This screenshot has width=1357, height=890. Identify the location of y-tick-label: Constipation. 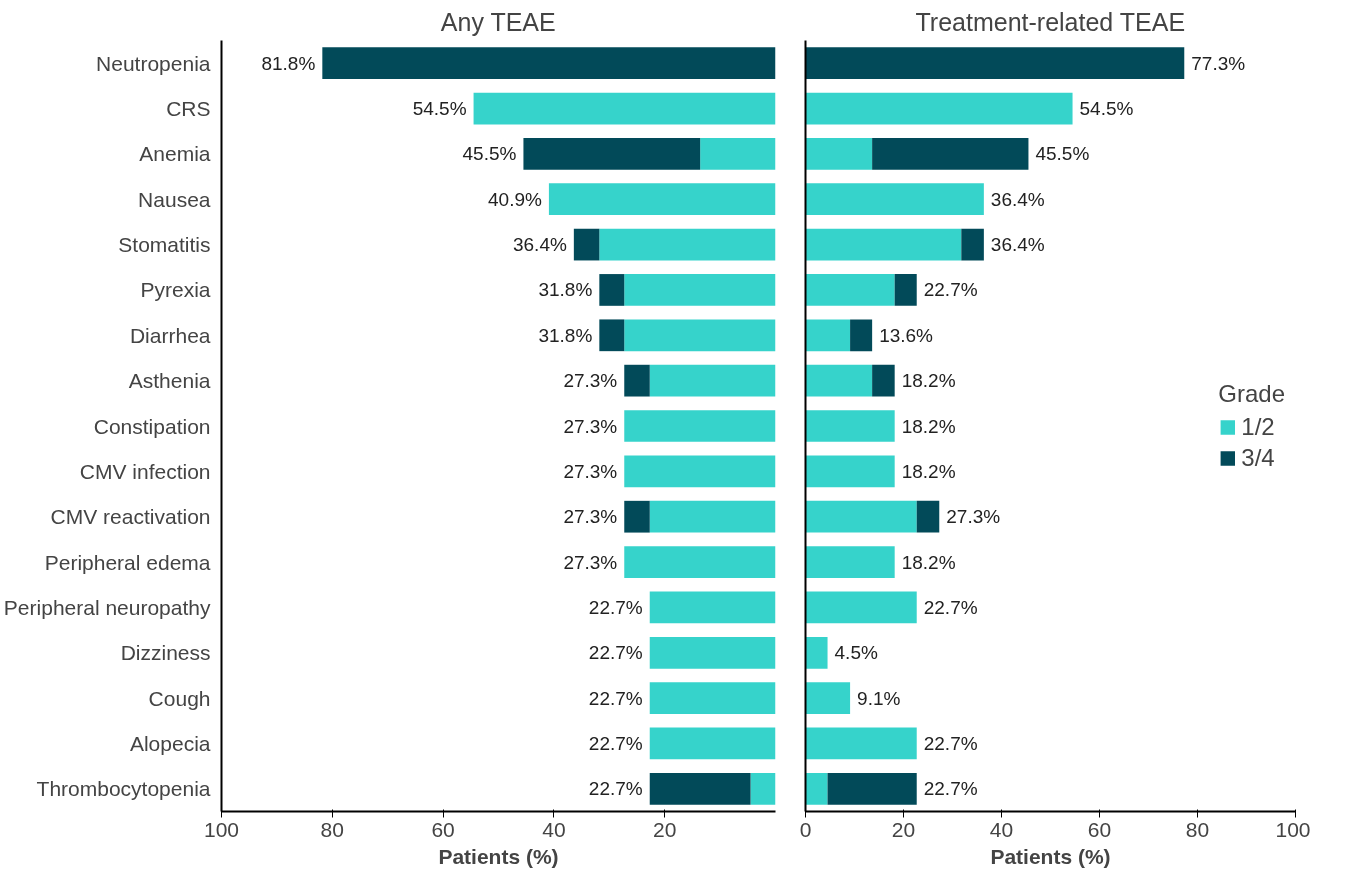
(152, 426).